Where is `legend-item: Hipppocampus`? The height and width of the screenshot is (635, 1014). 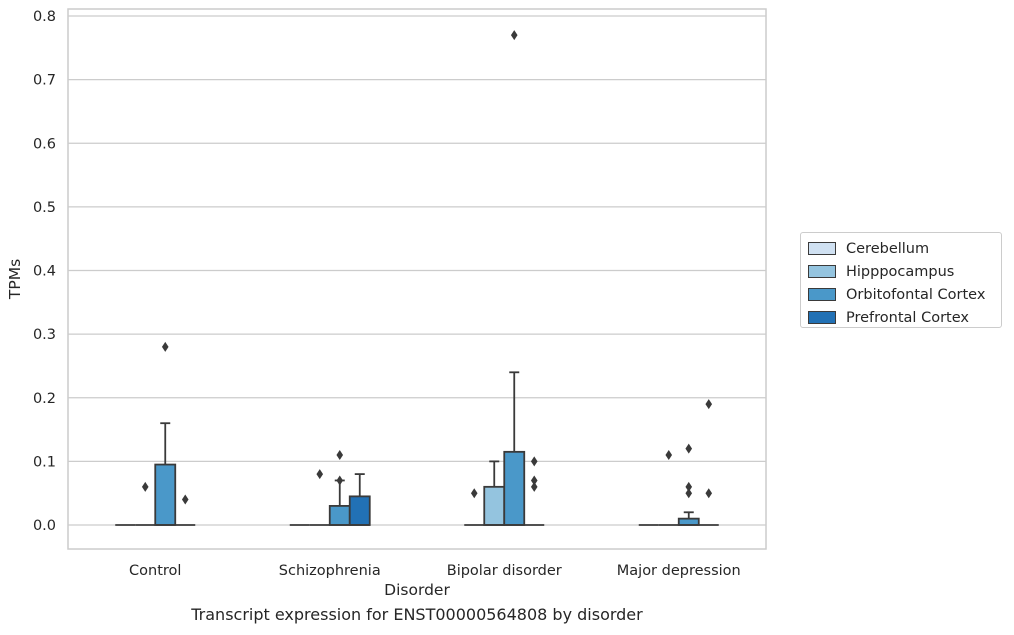
legend-item: Hipppocampus is located at coordinates (904, 271).